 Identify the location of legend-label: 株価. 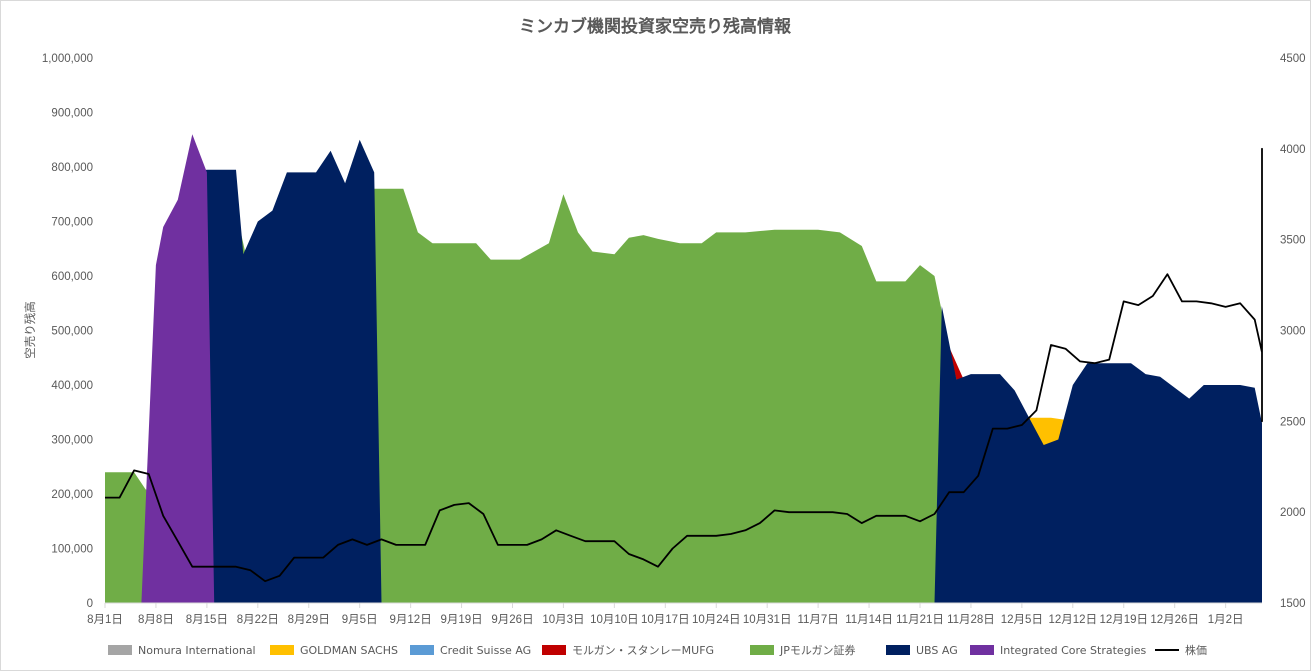
(1196, 650).